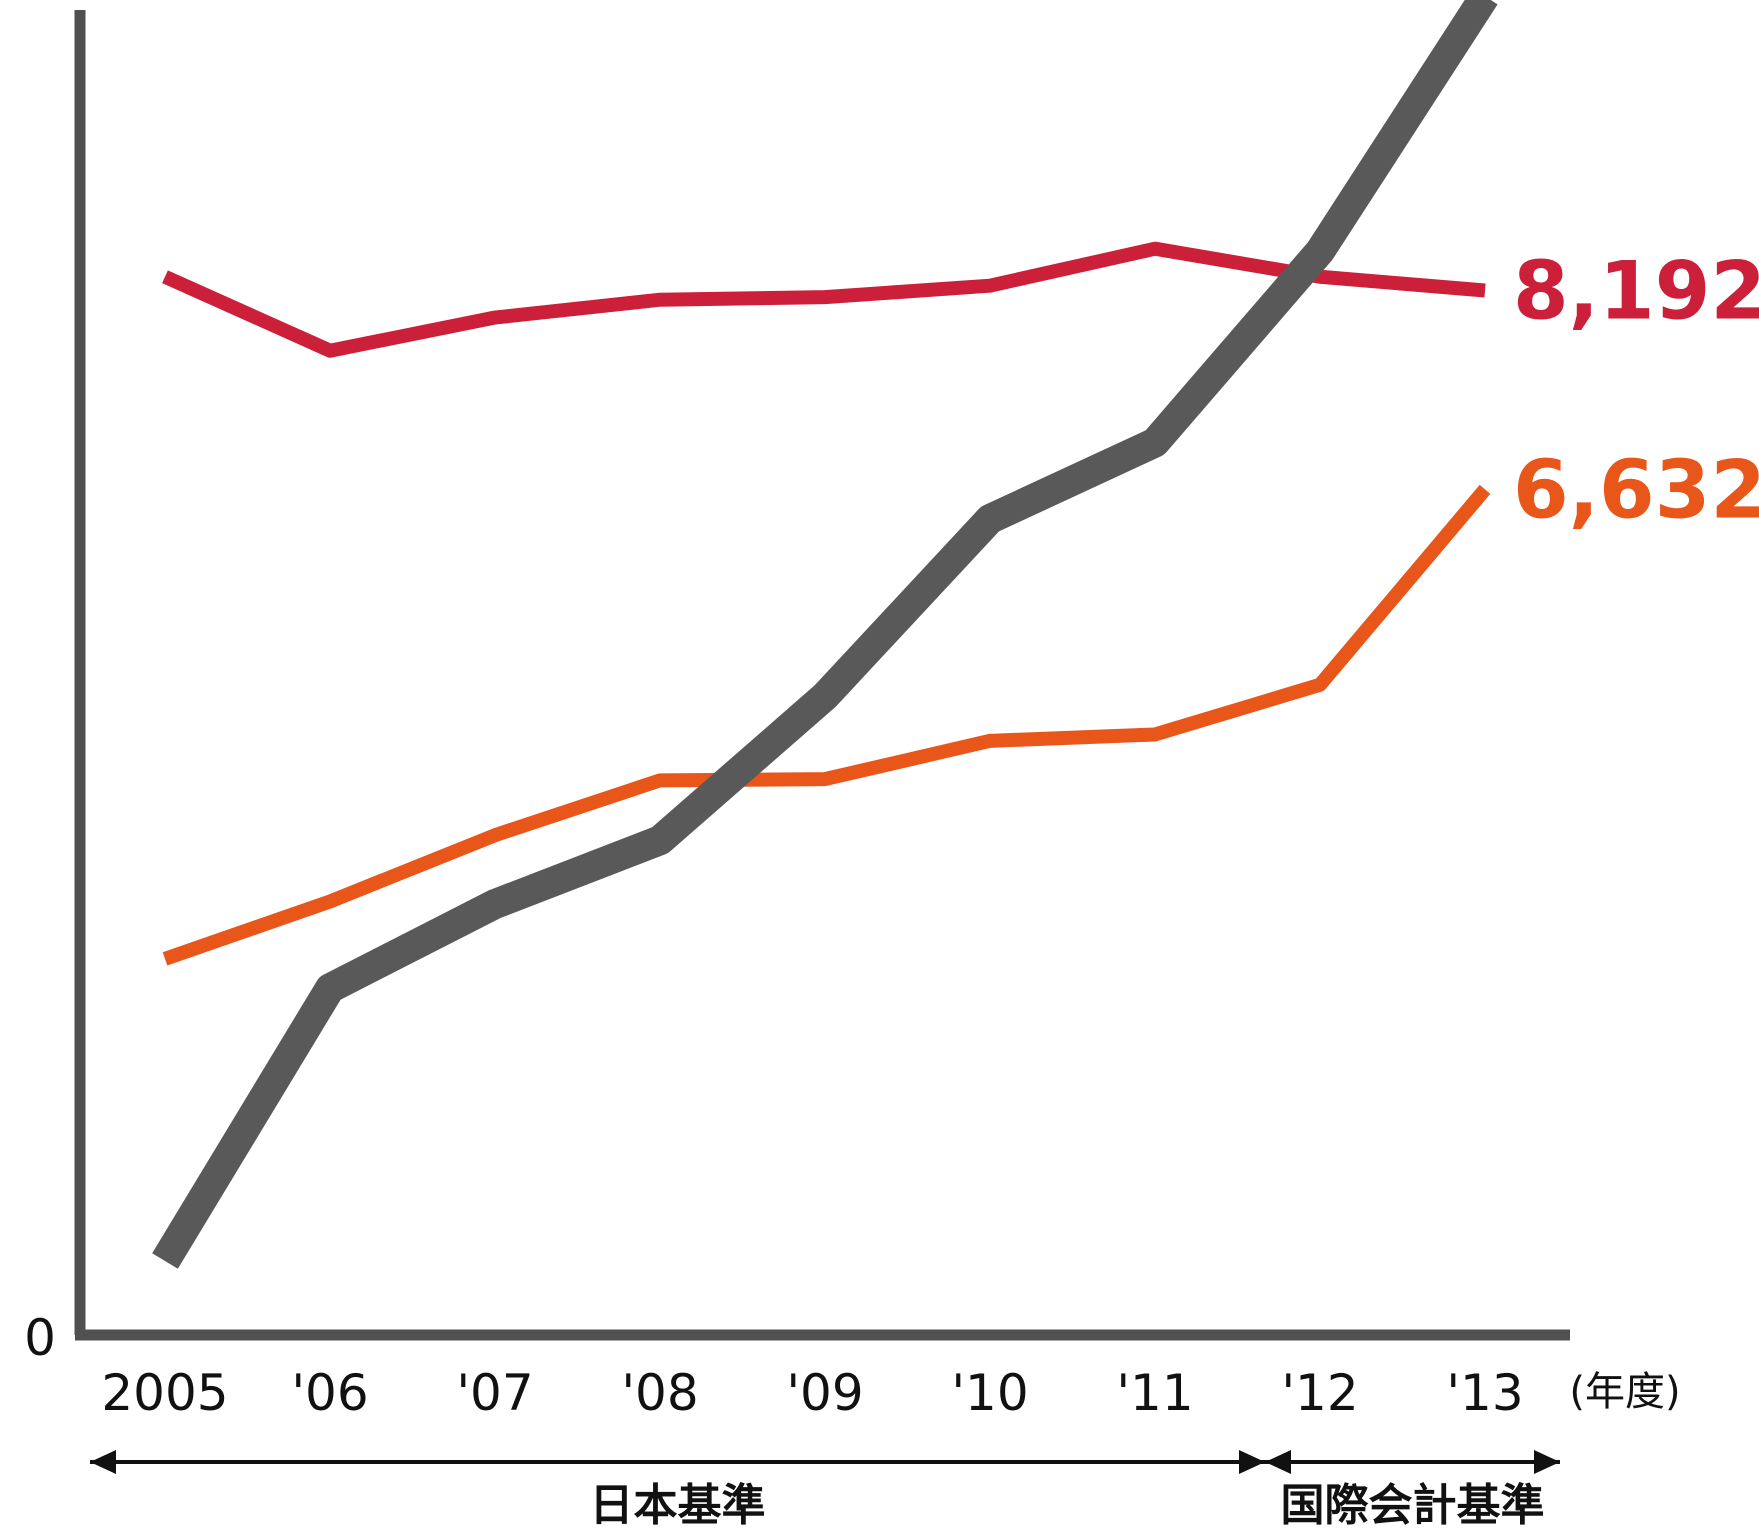 This screenshot has width=1759, height=1529. I want to click on x-tick-label: 2005, so click(164, 1393).